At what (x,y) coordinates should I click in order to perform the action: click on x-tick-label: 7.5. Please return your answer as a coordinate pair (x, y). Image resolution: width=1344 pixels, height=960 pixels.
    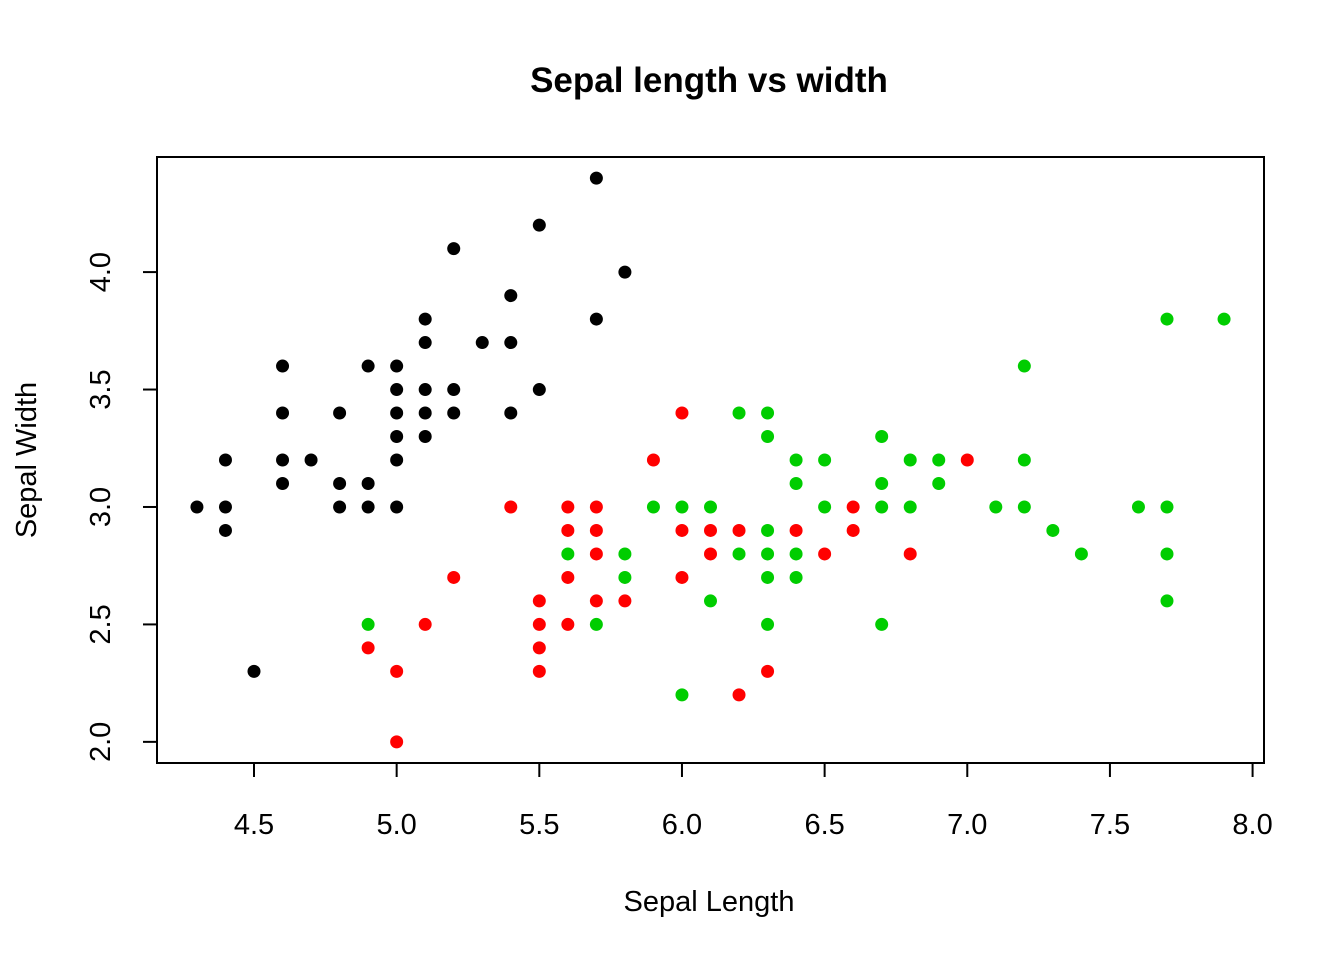
    Looking at the image, I should click on (1110, 825).